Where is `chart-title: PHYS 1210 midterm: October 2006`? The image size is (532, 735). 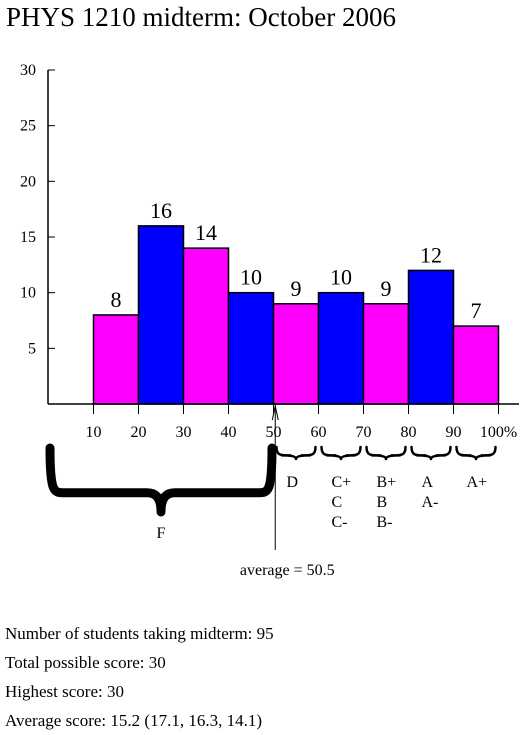 chart-title: PHYS 1210 midterm: October 2006 is located at coordinates (201, 17).